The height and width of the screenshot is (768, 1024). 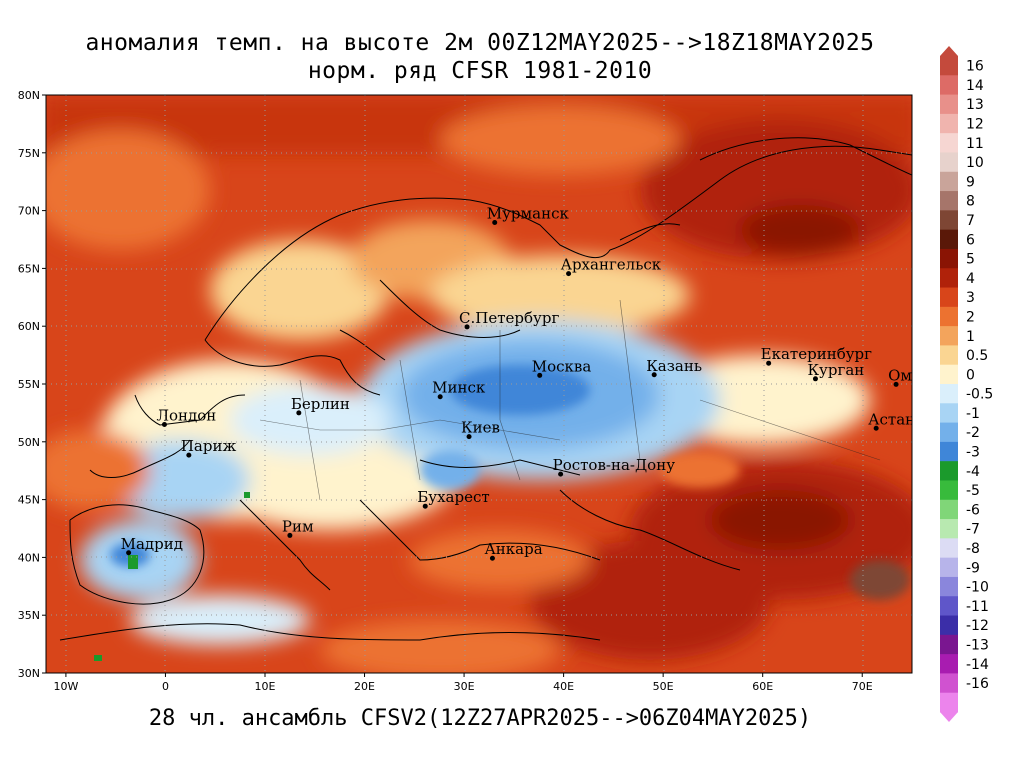 What do you see at coordinates (973, 549) in the screenshot?
I see `colorbar-label: -8` at bounding box center [973, 549].